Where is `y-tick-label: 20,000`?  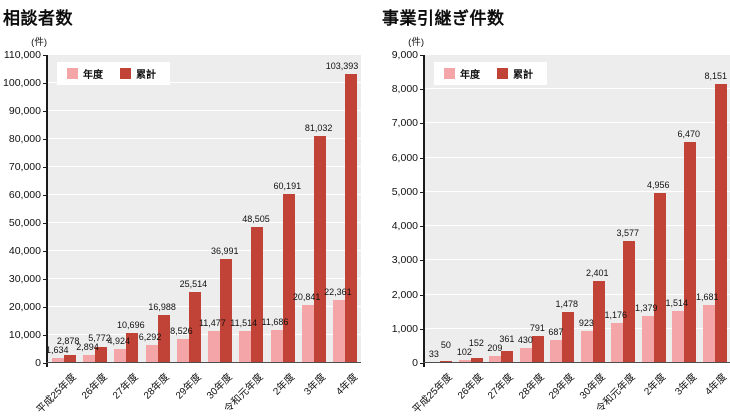
y-tick-label: 20,000 is located at coordinates (24, 307).